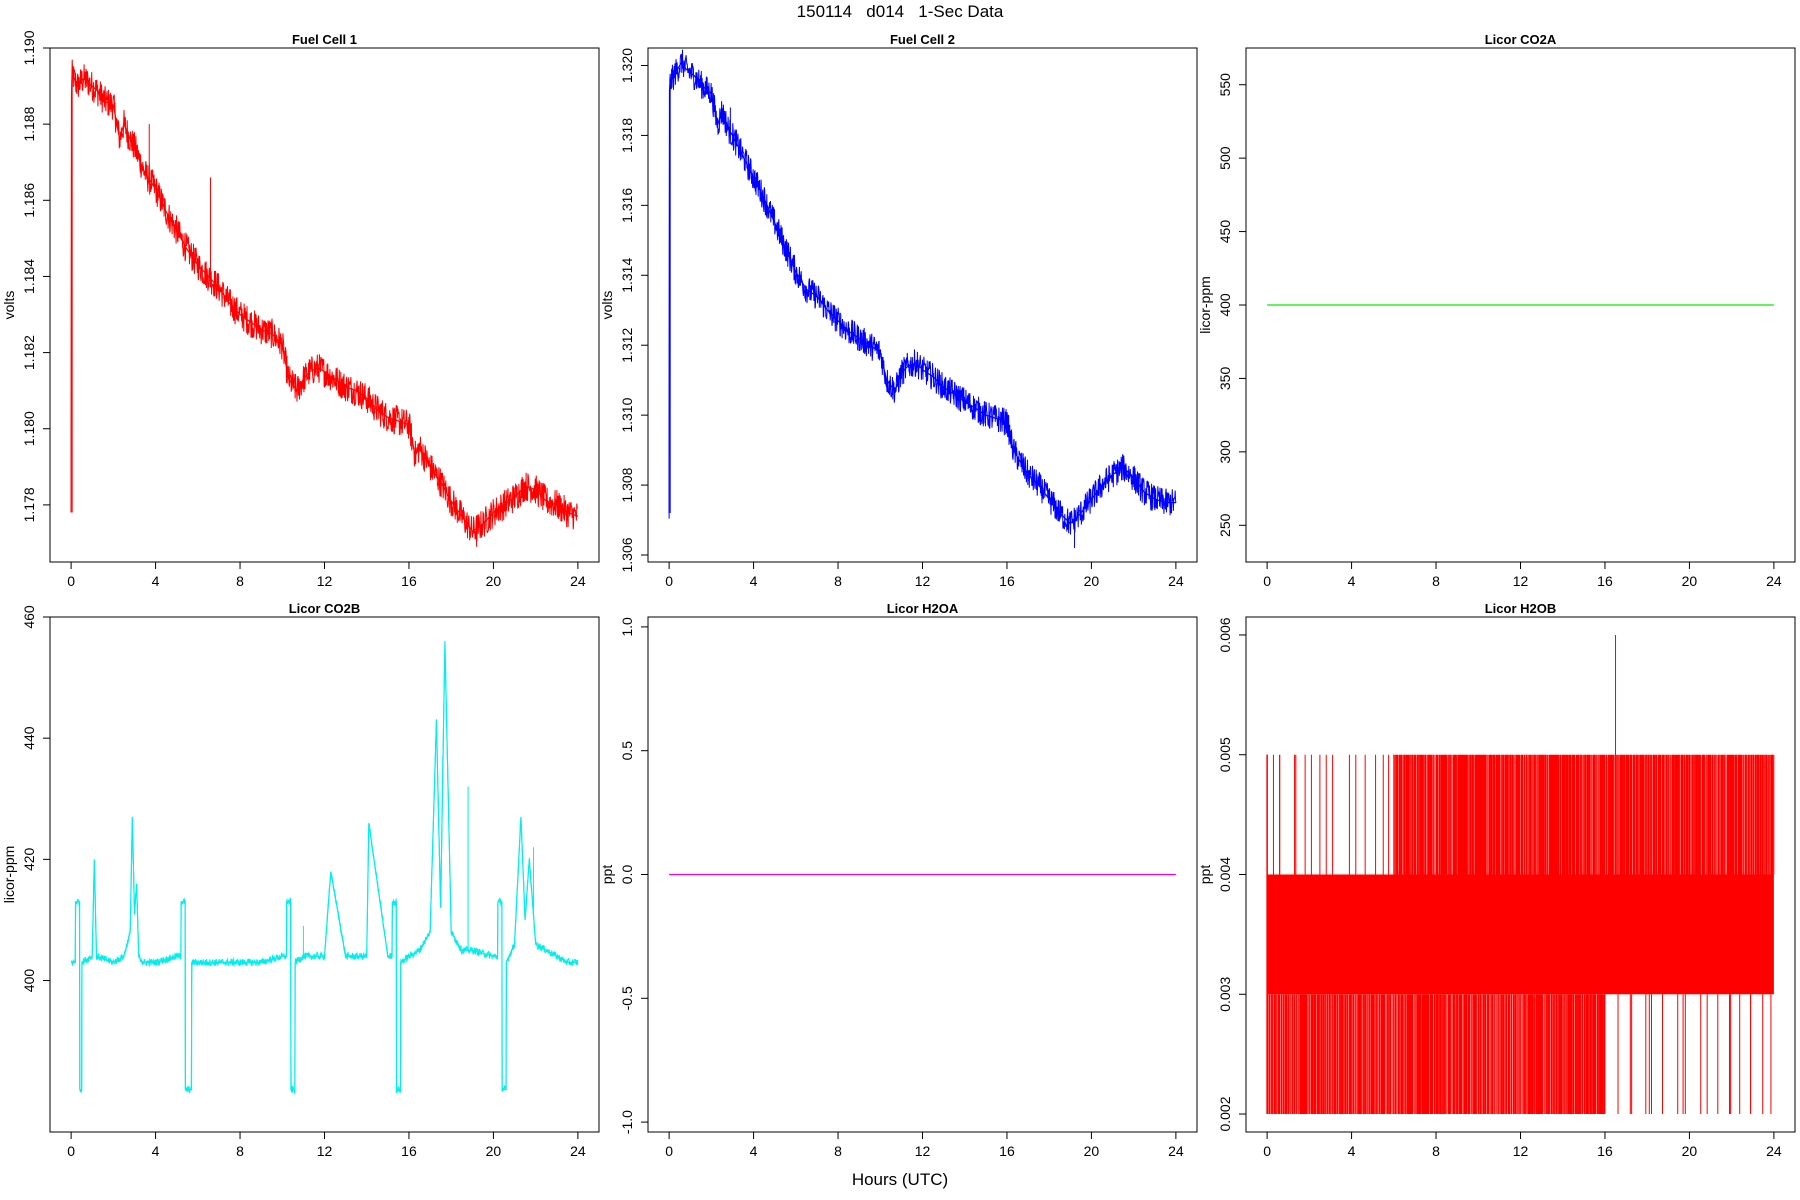  I want to click on fuel-cell-1-xtick-label: 12, so click(325, 581).